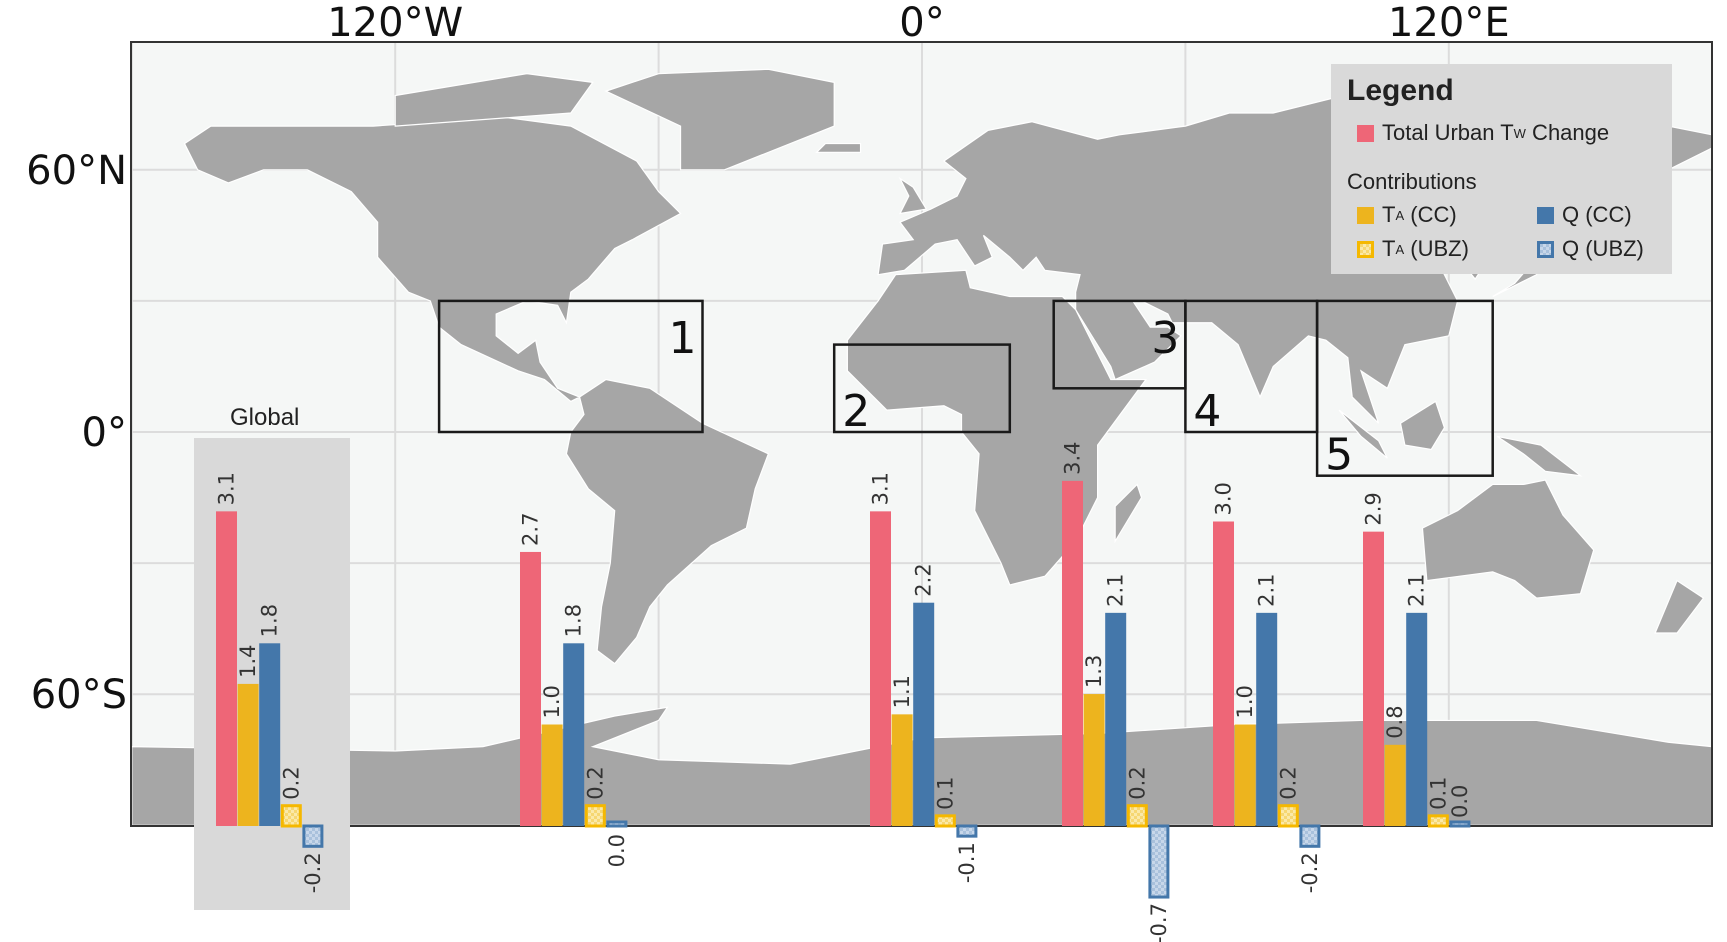  What do you see at coordinates (1339, 455) in the screenshot?
I see `region-number: 5` at bounding box center [1339, 455].